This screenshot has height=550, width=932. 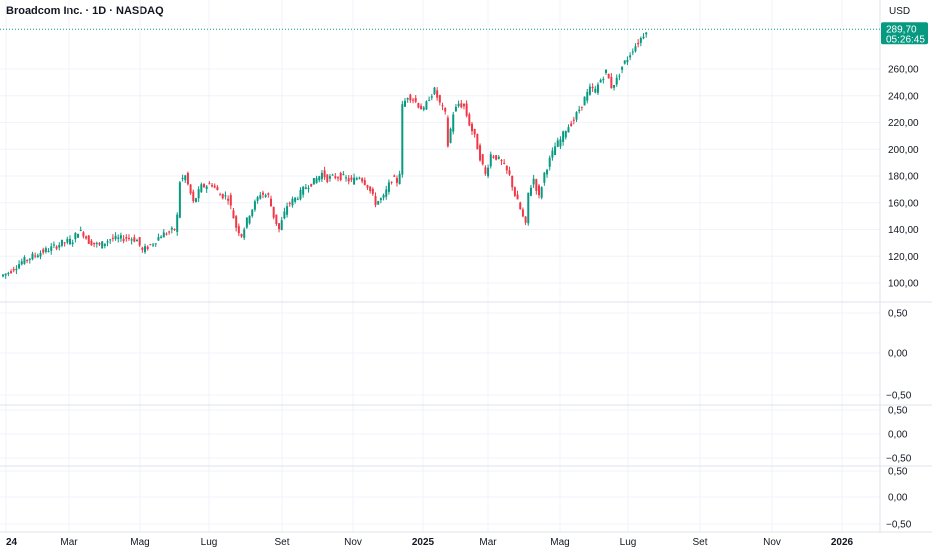 What do you see at coordinates (903, 257) in the screenshot?
I see `y-tick-label: 120,00` at bounding box center [903, 257].